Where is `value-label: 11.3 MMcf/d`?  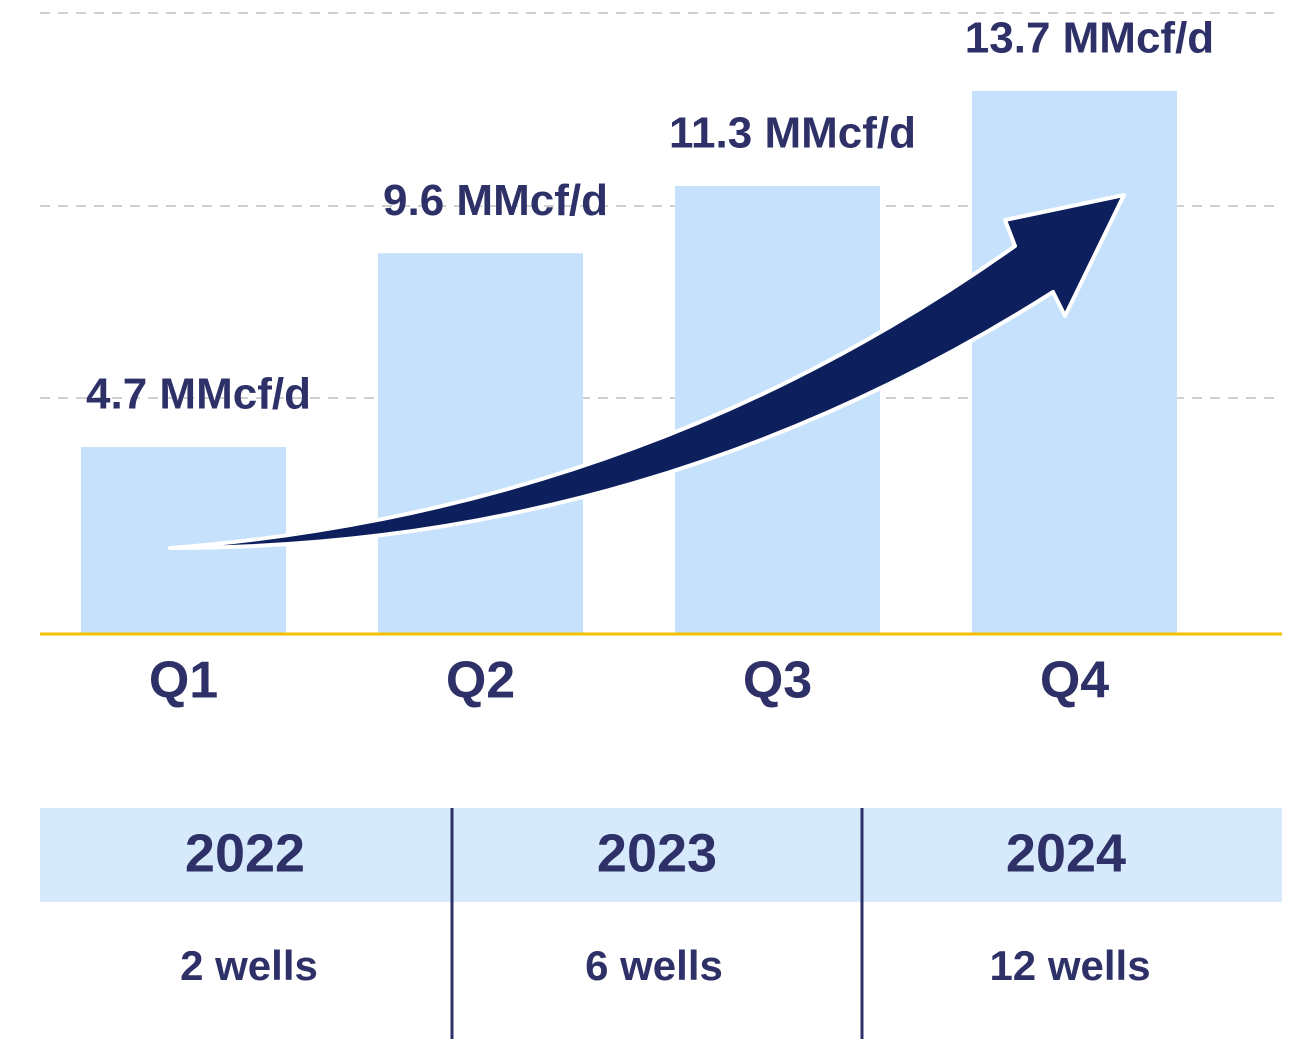
value-label: 11.3 MMcf/d is located at coordinates (792, 133).